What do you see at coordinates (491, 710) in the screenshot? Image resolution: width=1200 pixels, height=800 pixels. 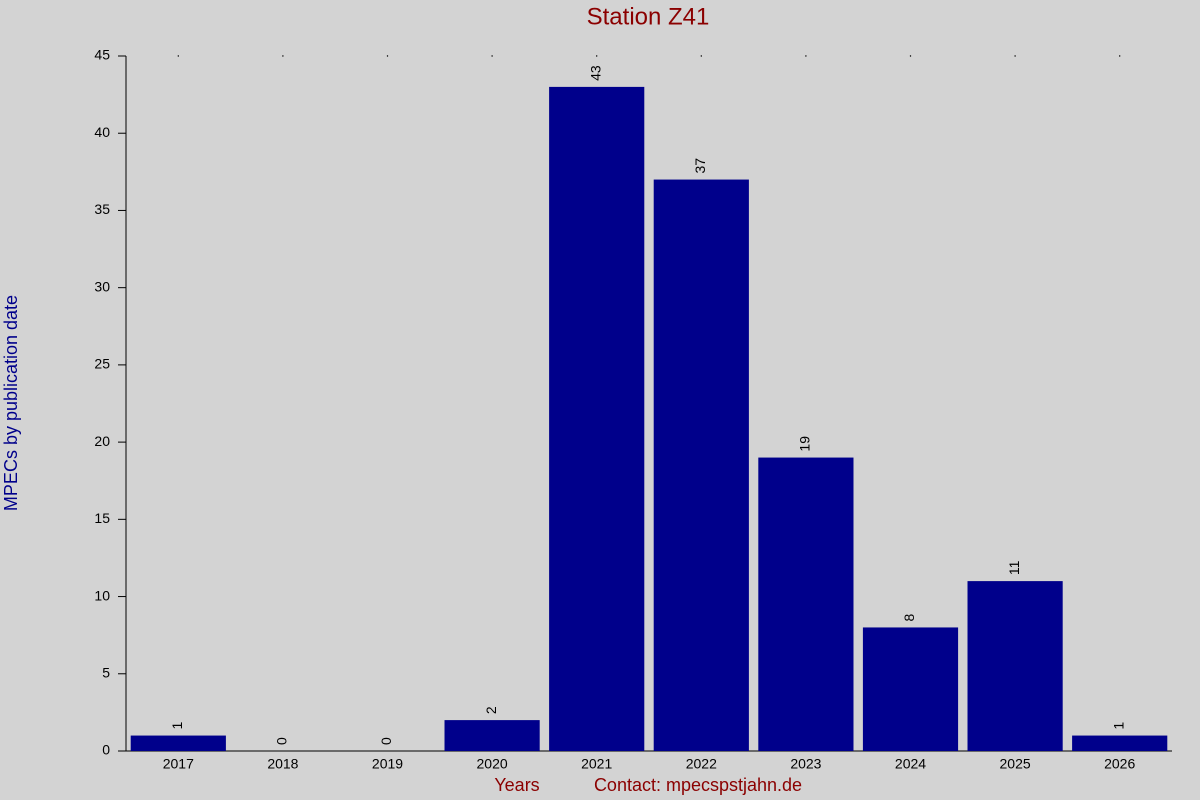 I see `value-label: 2` at bounding box center [491, 710].